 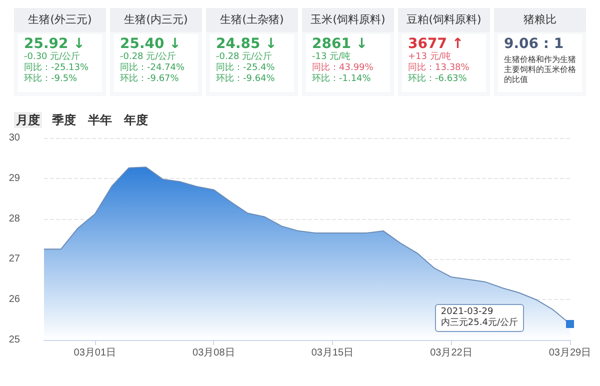 I want to click on text: 环比：-6.63%, so click(x=438, y=79).